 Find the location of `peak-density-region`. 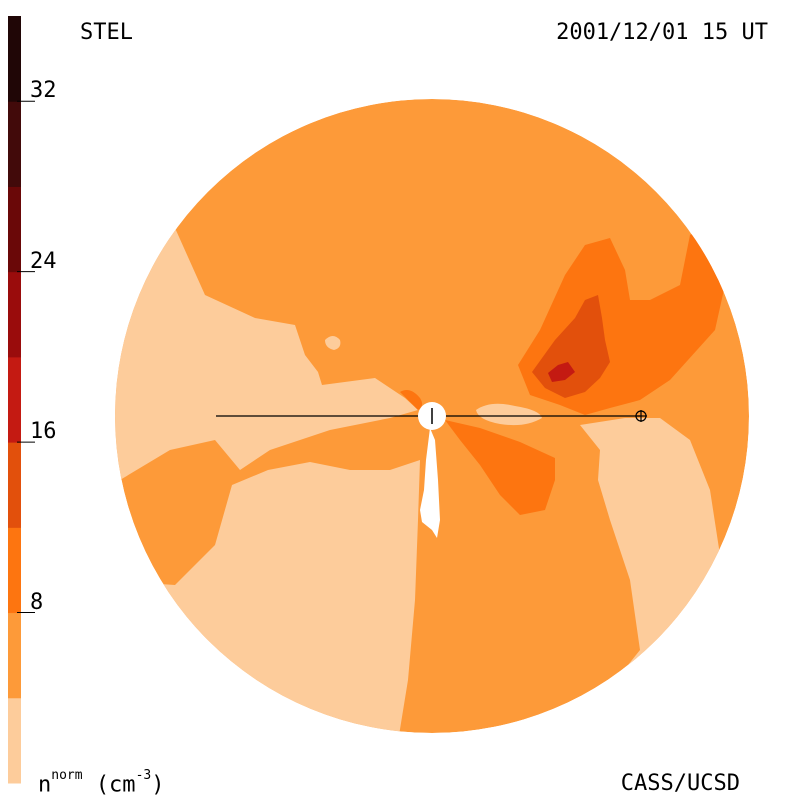

peak-density-region is located at coordinates (561, 372).